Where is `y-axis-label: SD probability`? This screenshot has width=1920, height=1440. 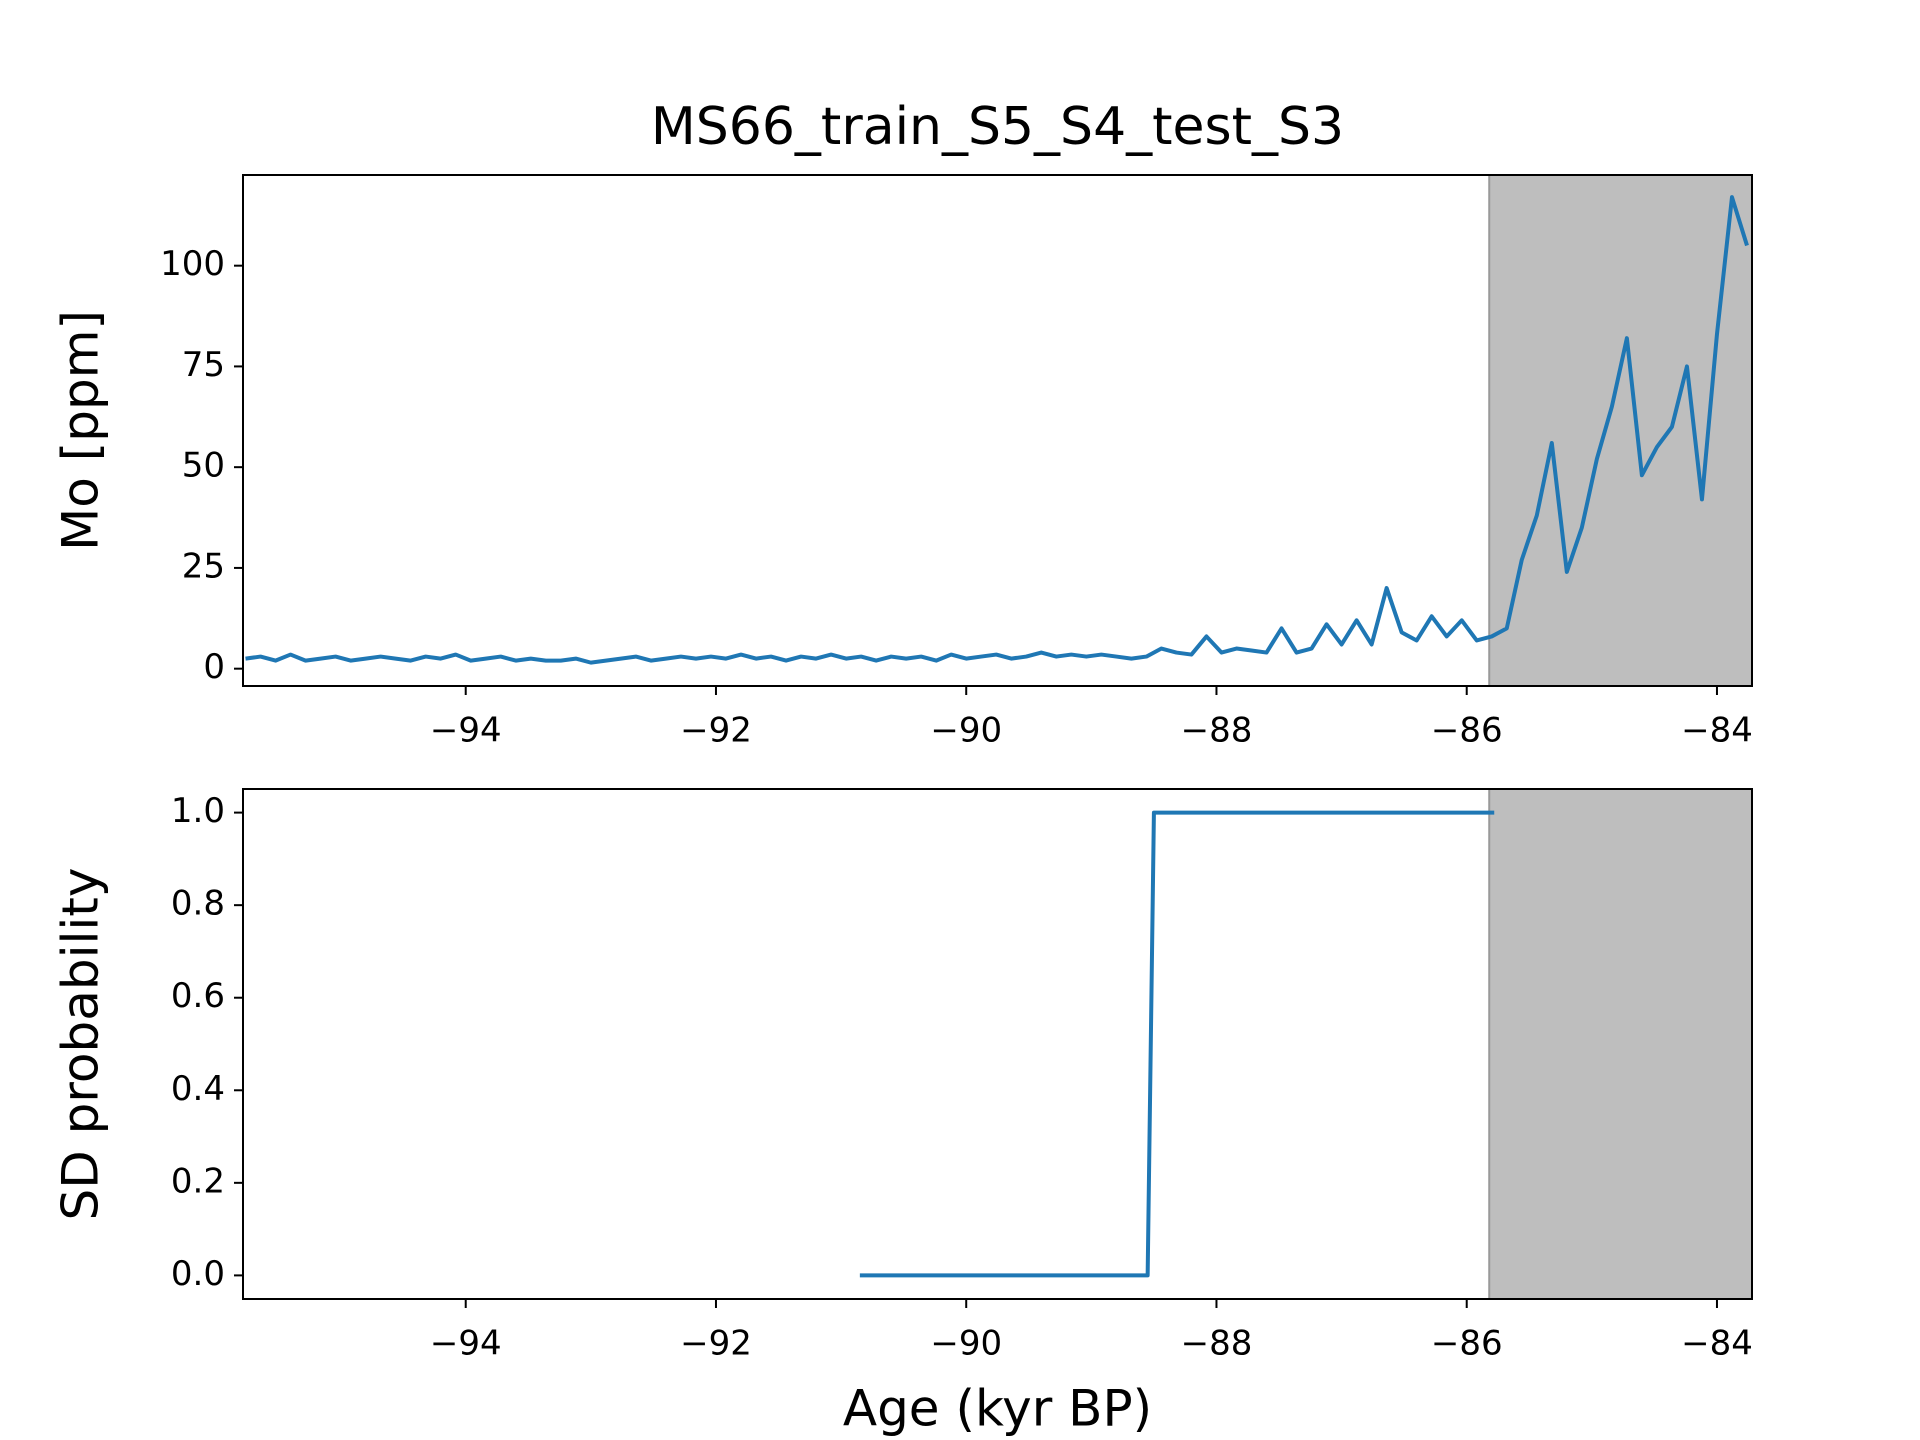
y-axis-label: SD probability is located at coordinates (81, 1044).